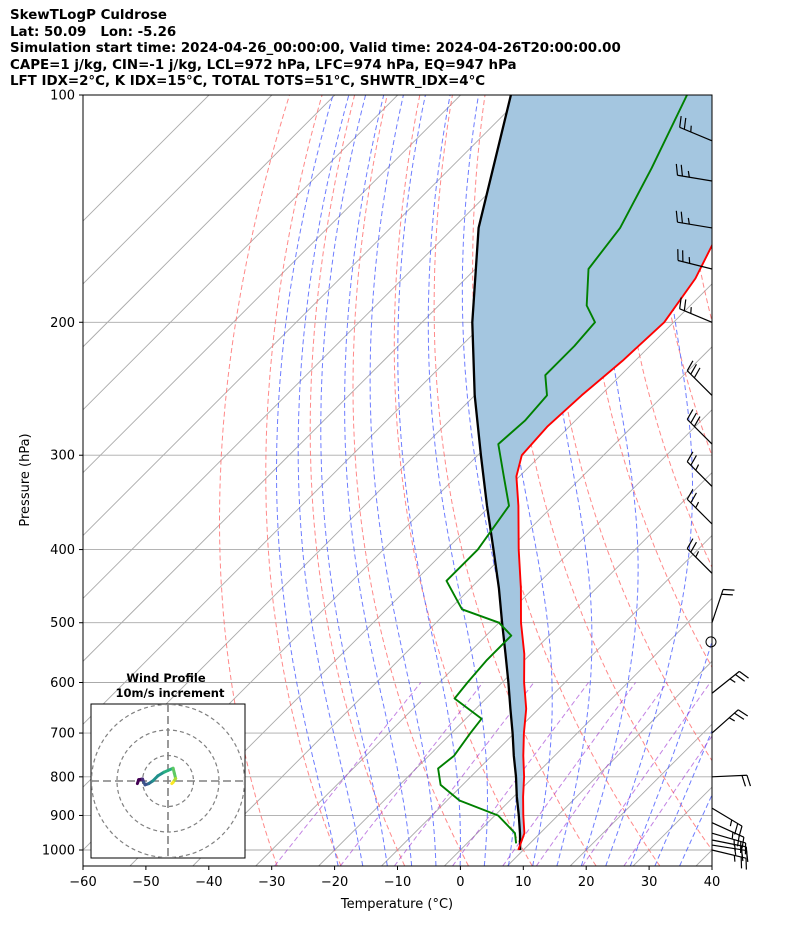 Image resolution: width=794 pixels, height=937 pixels. Describe the element at coordinates (168, 765) in the screenshot. I see `hodograph: Wind Profile 10m/s increment` at that location.